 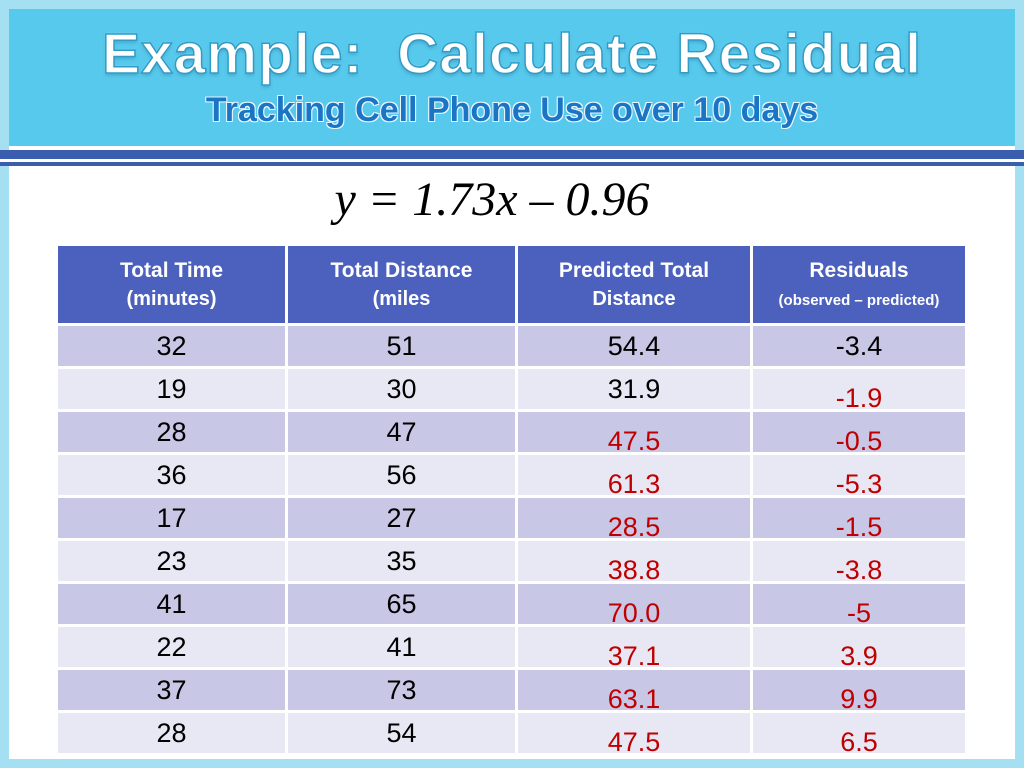 I want to click on column-header-total-time: Total Time (minutes), so click(x=171, y=284).